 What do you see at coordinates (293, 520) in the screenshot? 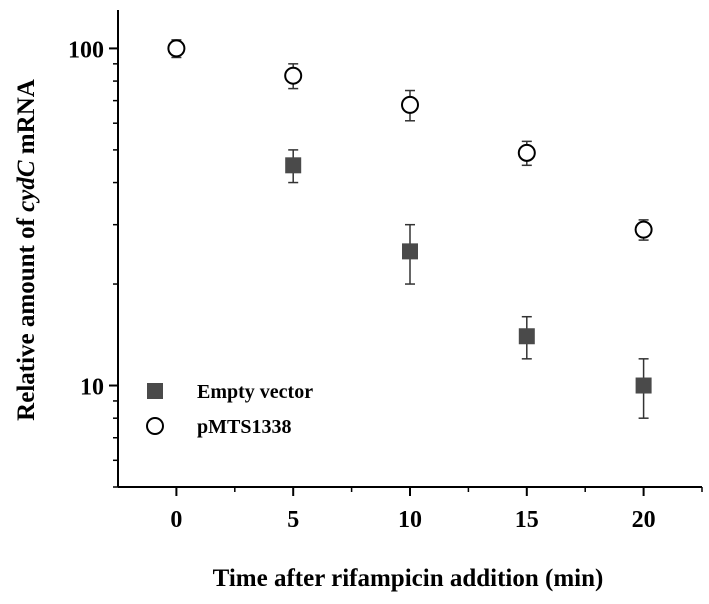
I see `x-tick-label: 5` at bounding box center [293, 520].